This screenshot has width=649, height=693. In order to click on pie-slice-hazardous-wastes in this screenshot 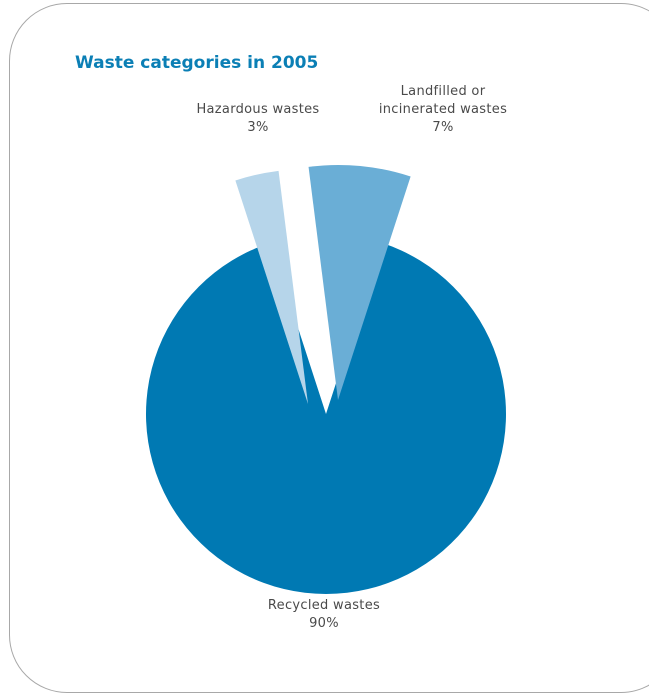, I will do `click(271, 287)`.